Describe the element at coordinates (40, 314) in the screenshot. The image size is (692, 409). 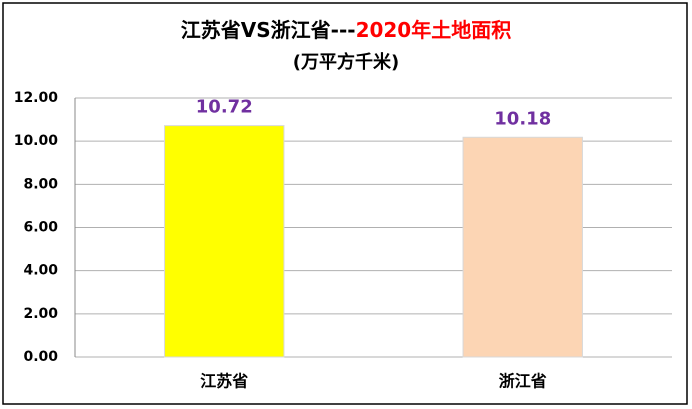
I see `y-tick-label: 2.00` at that location.